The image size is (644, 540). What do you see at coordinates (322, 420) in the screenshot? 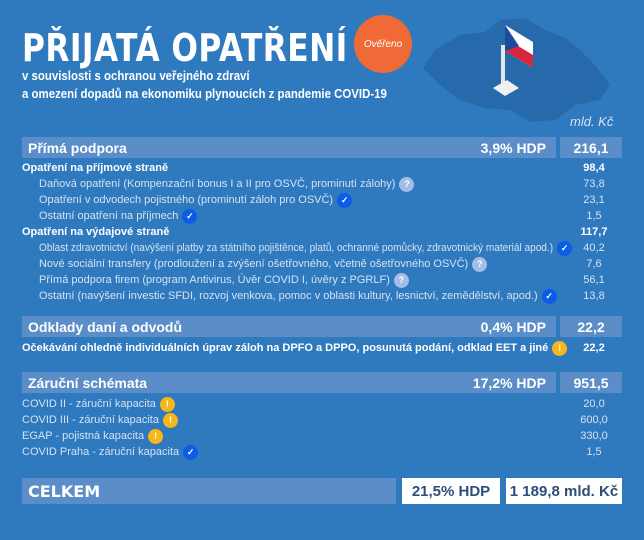
I see `list-item: COVID III - záruční kapacita! 600,0` at bounding box center [322, 420].